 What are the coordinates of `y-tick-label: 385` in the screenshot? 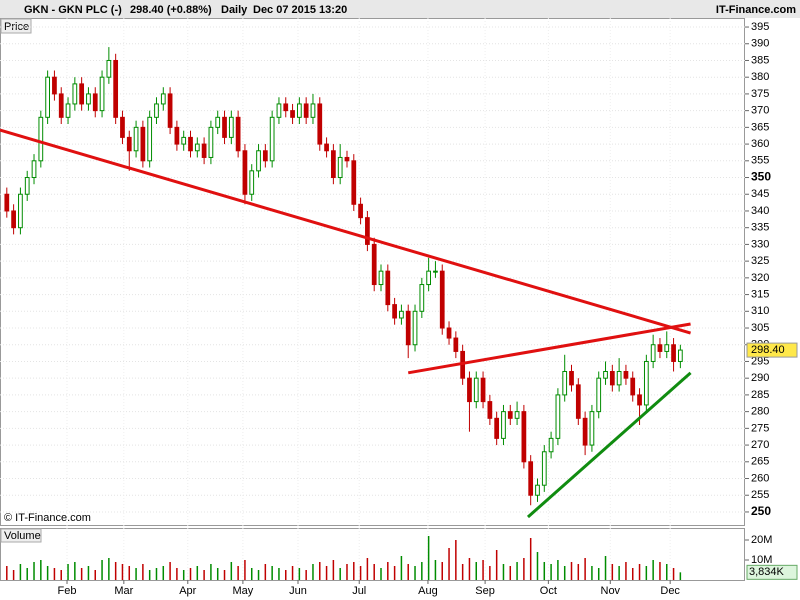 It's located at (760, 60).